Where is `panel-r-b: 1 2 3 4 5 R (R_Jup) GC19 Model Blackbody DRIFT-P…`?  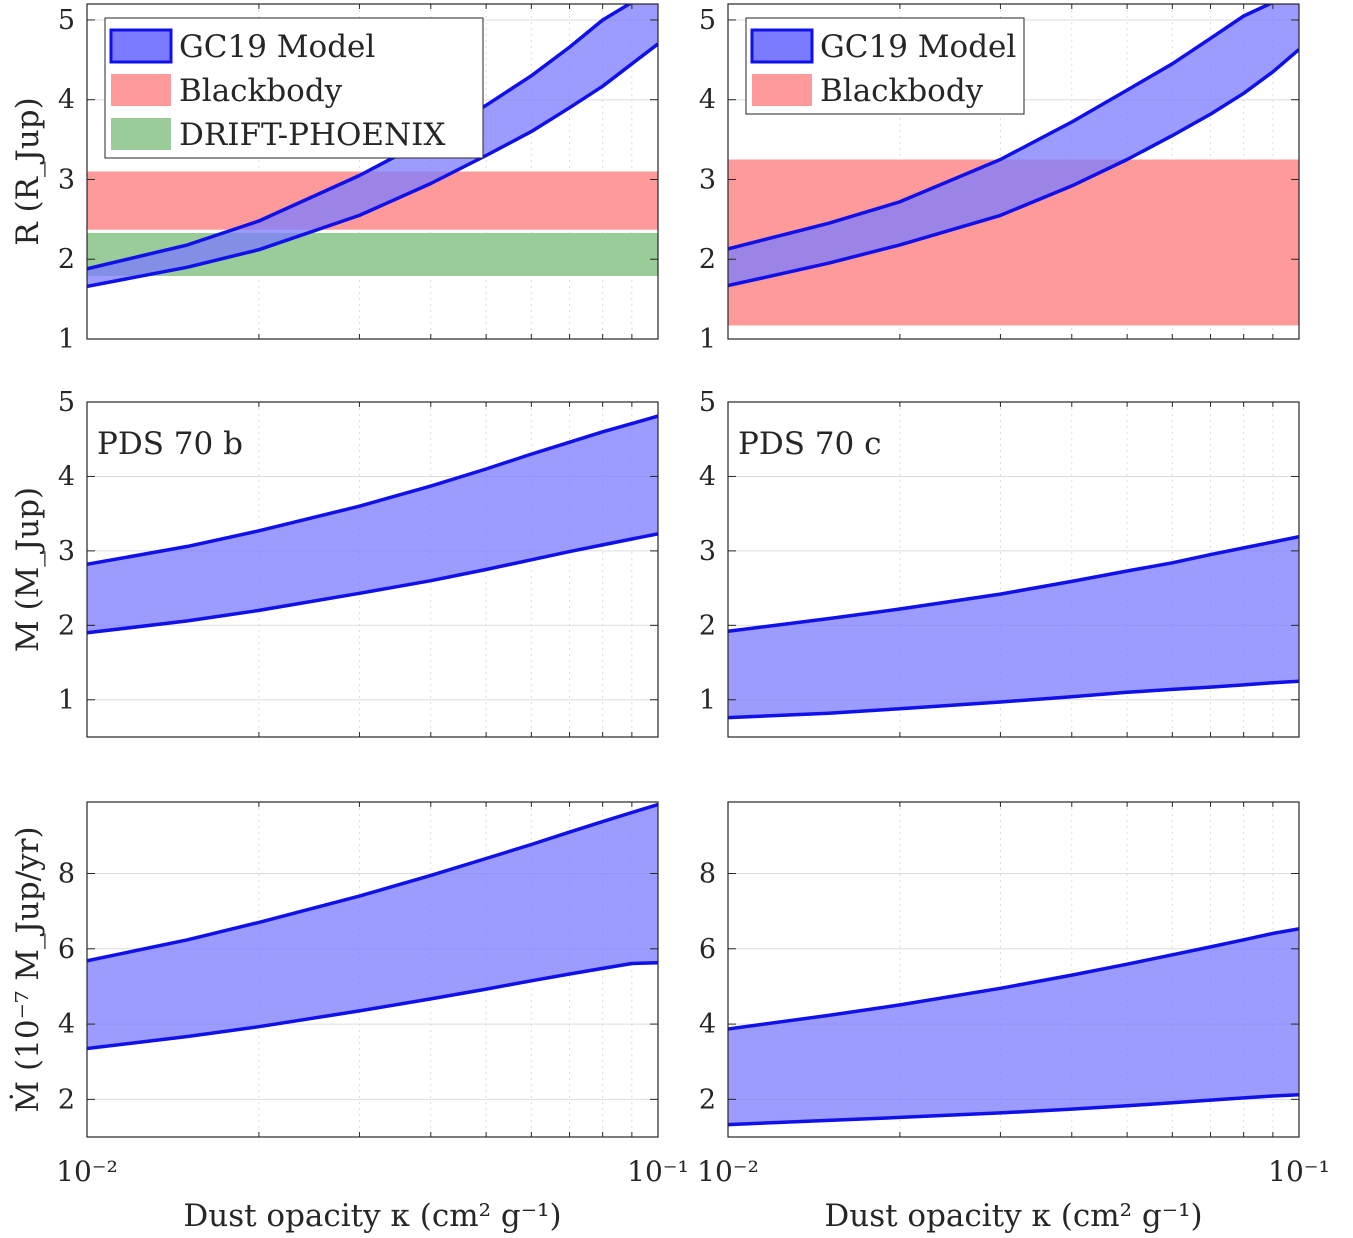 panel-r-b: 1 2 3 4 5 R (R_Jup) GC19 Model Blackbody DRIFT-P… is located at coordinates (334, 179).